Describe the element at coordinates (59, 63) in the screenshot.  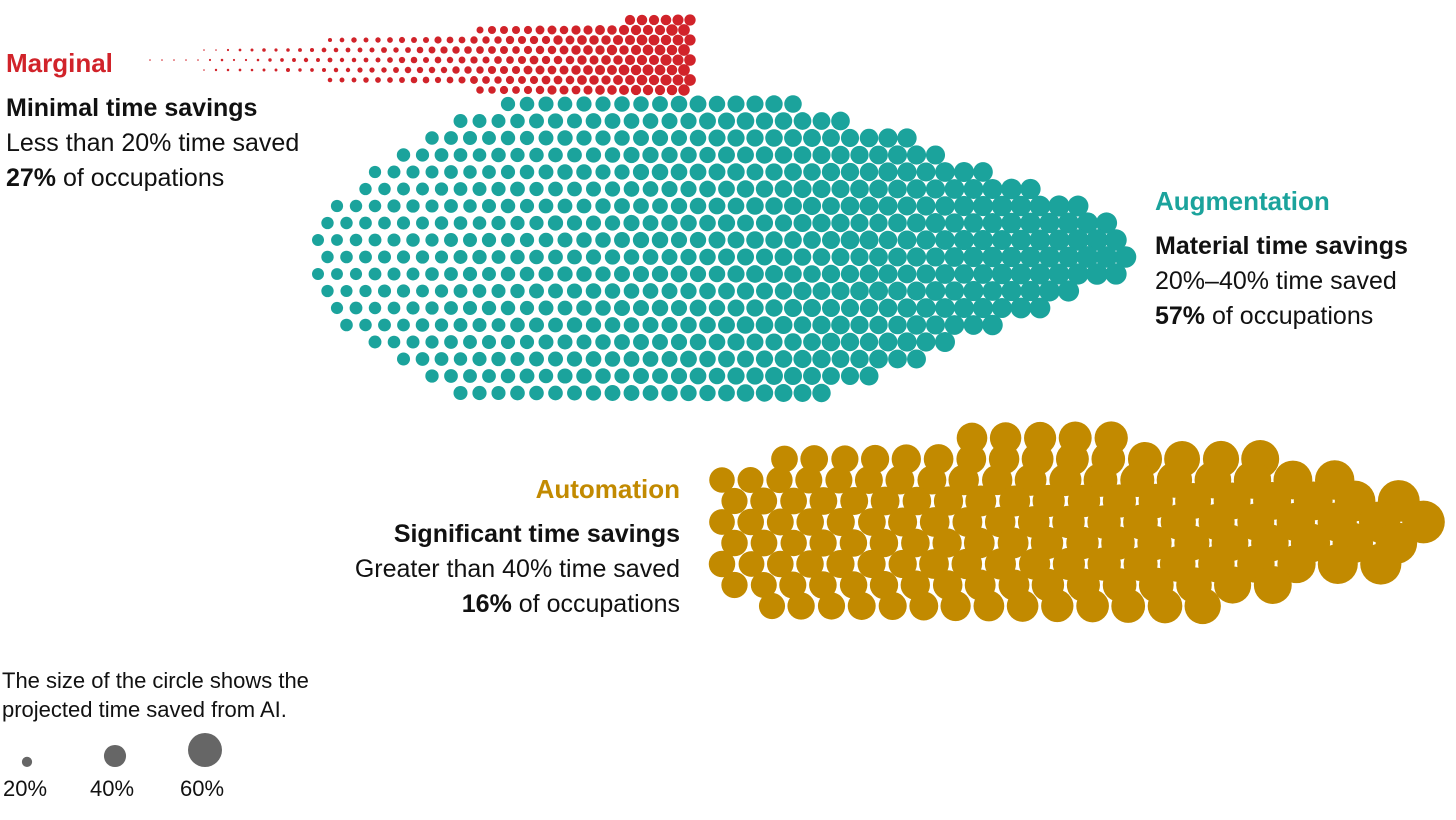
I see `marginal-title: Marginal` at that location.